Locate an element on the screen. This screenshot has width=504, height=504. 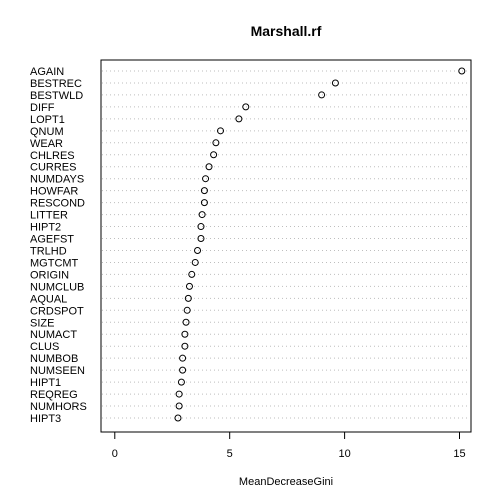
variable-label: RESCOND is located at coordinates (57, 204).